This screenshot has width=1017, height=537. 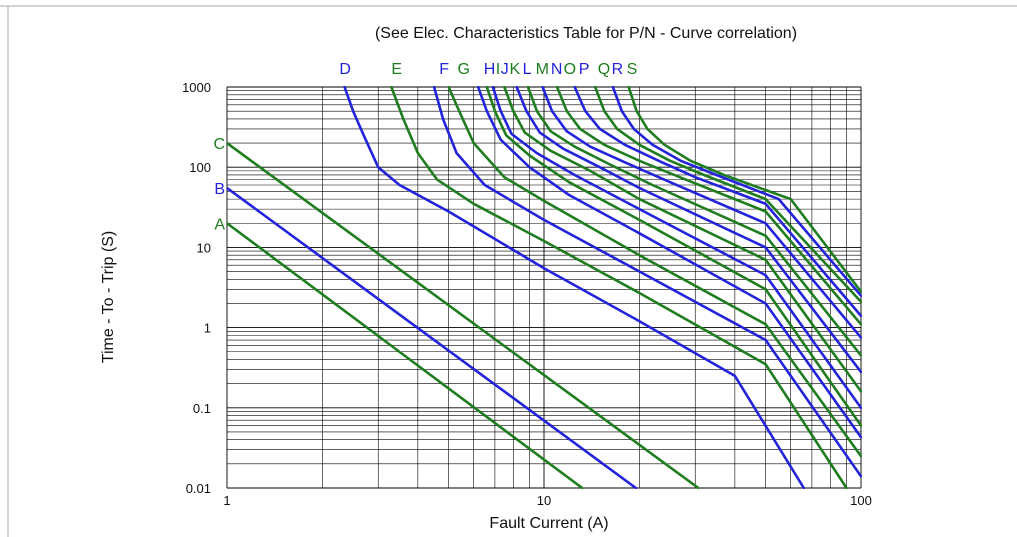 I want to click on y-tick-label: 10, so click(x=204, y=247).